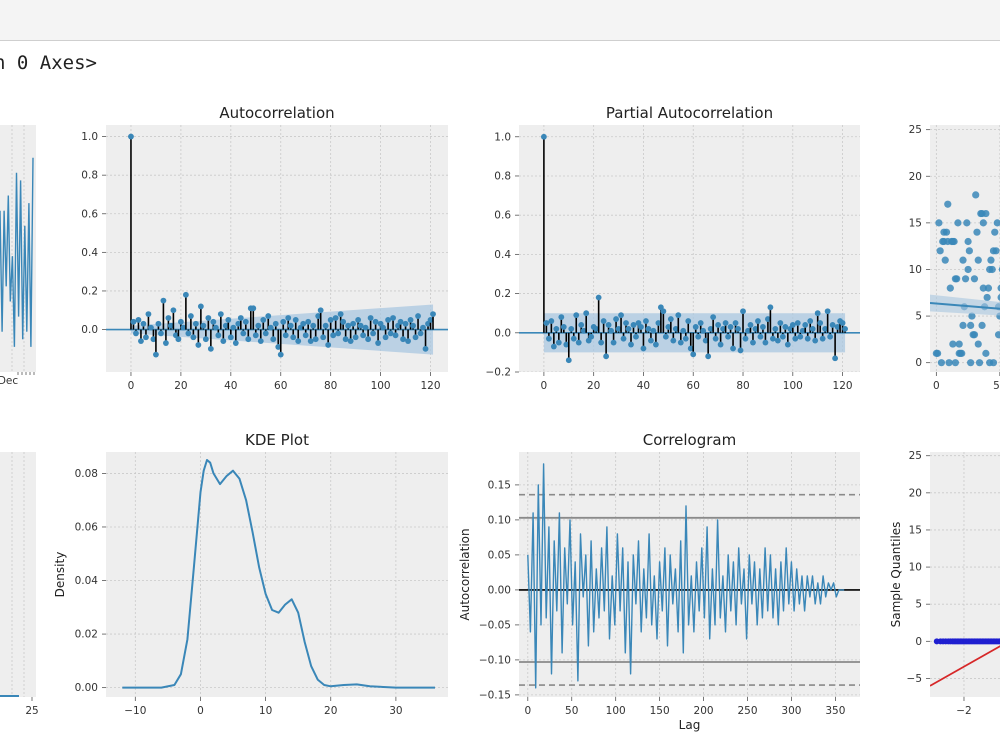  I want to click on y-tick-label: 1.0, so click(89, 137).